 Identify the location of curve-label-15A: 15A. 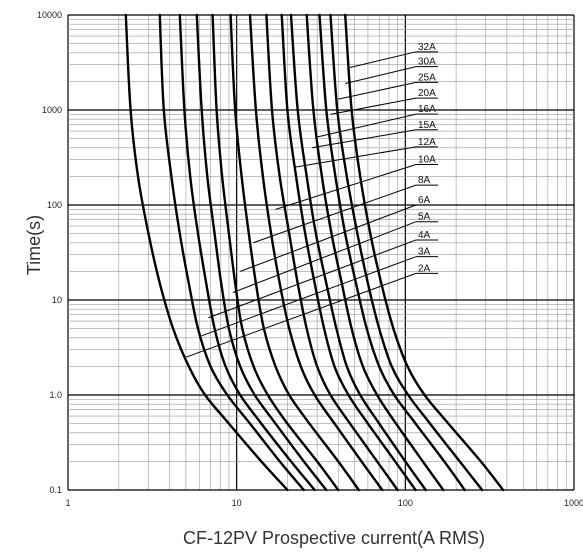
(427, 125).